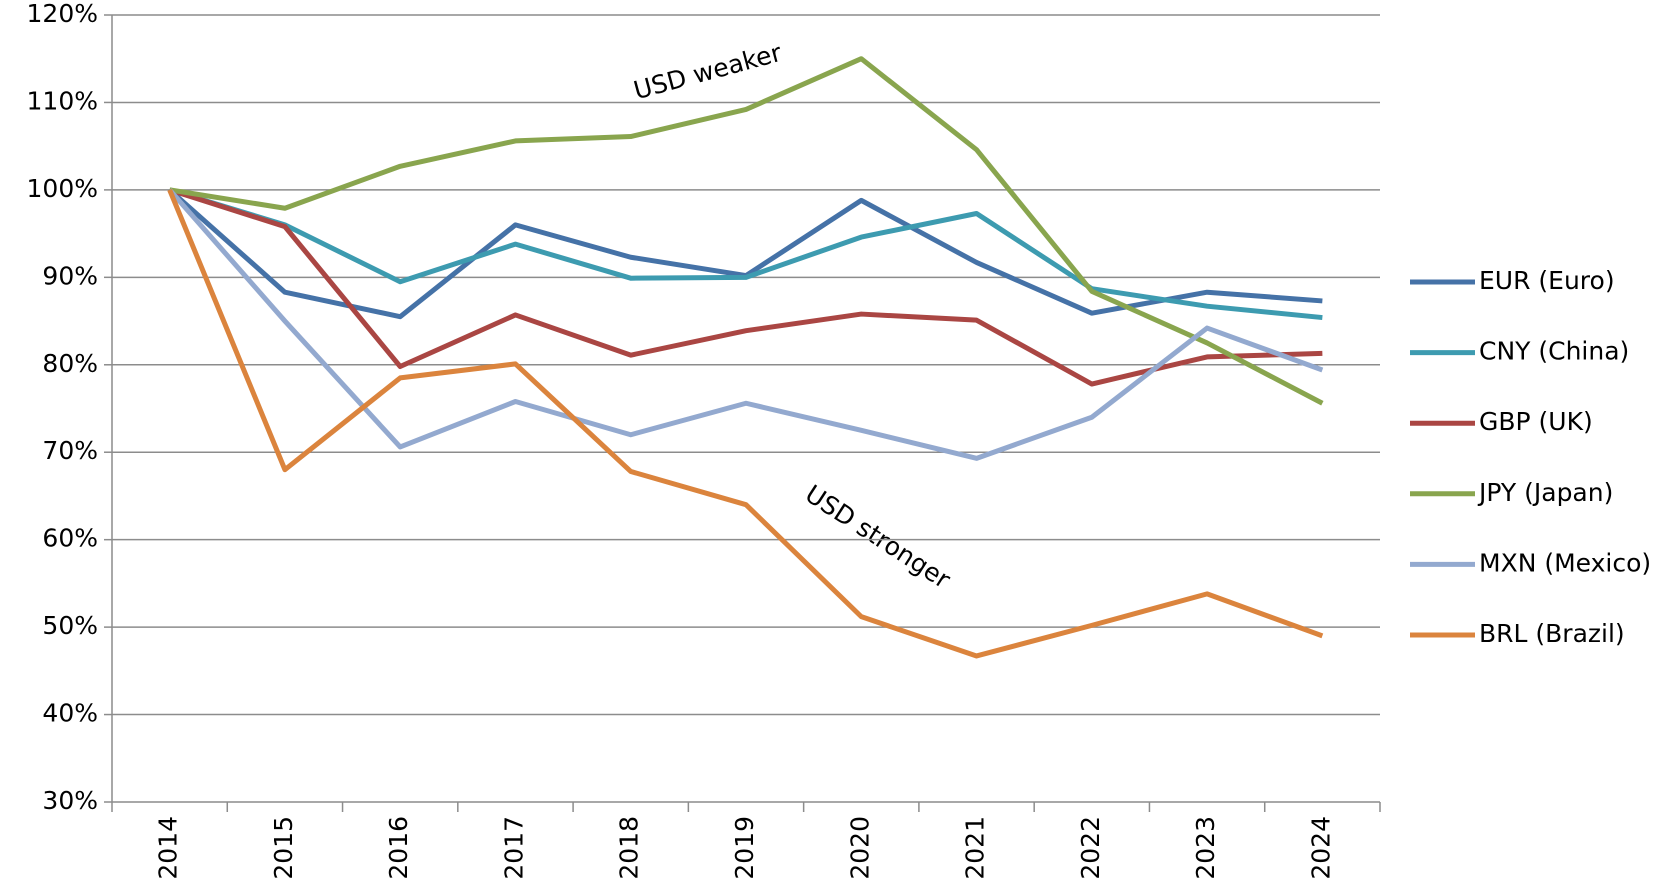 The image size is (1678, 893). Describe the element at coordinates (1320, 848) in the screenshot. I see `x-tick-label: 2024` at that location.